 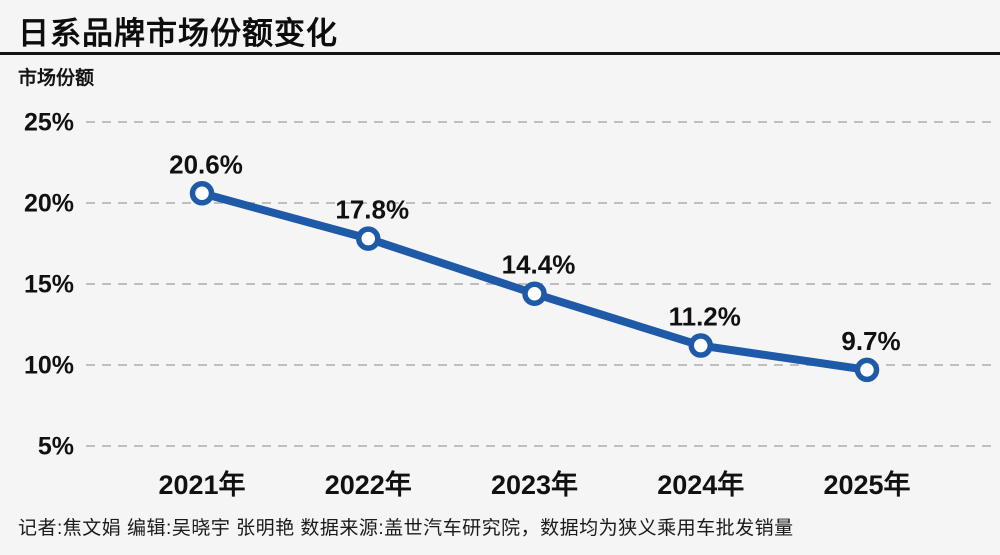 I want to click on page-title: 日系品牌市场份额变化, so click(x=178, y=33).